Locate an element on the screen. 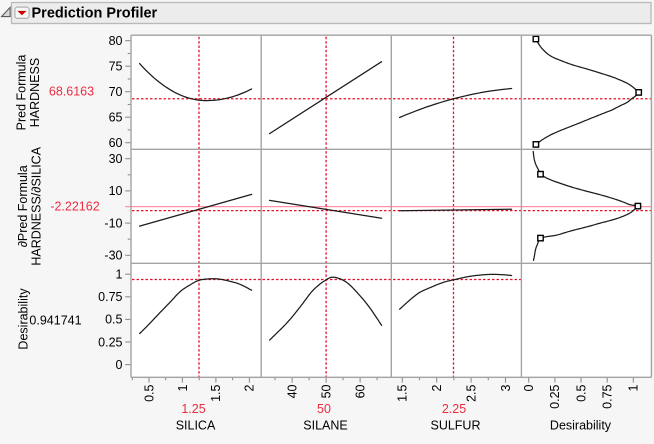 The image size is (654, 444). svg-text: 40 is located at coordinates (292, 391).